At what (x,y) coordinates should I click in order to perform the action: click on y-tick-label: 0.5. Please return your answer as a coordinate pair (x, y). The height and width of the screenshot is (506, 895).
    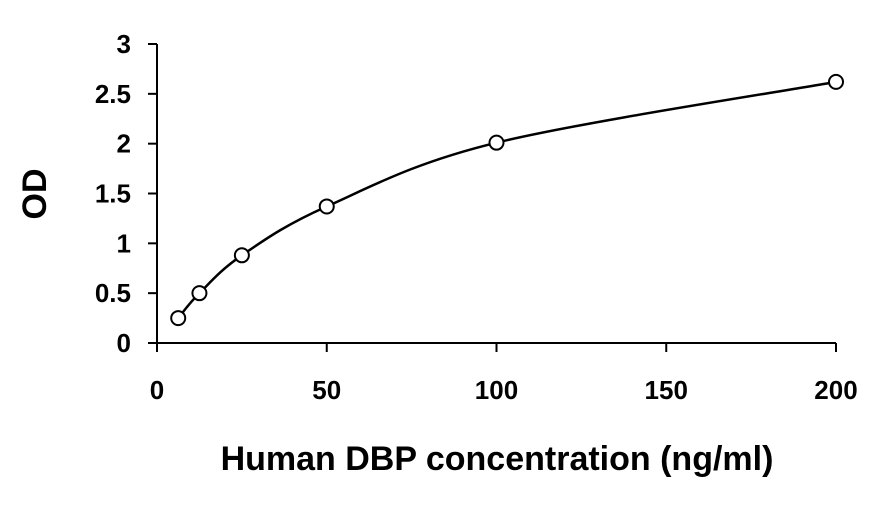
    Looking at the image, I should click on (113, 293).